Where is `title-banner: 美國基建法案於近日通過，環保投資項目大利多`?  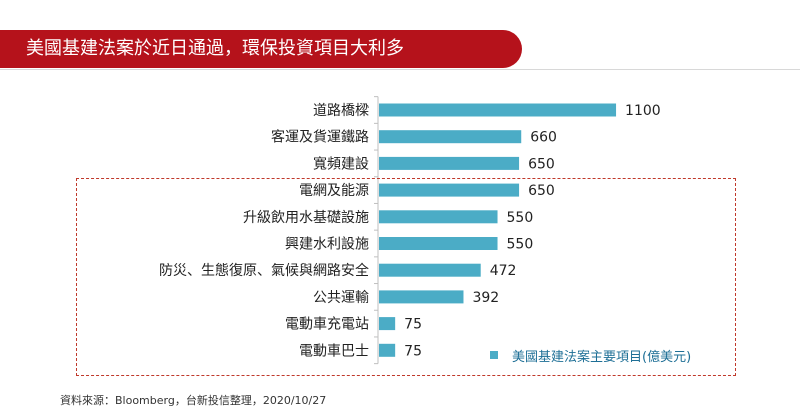
title-banner: 美國基建法案於近日通過，環保投資項目大利多 is located at coordinates (261, 49).